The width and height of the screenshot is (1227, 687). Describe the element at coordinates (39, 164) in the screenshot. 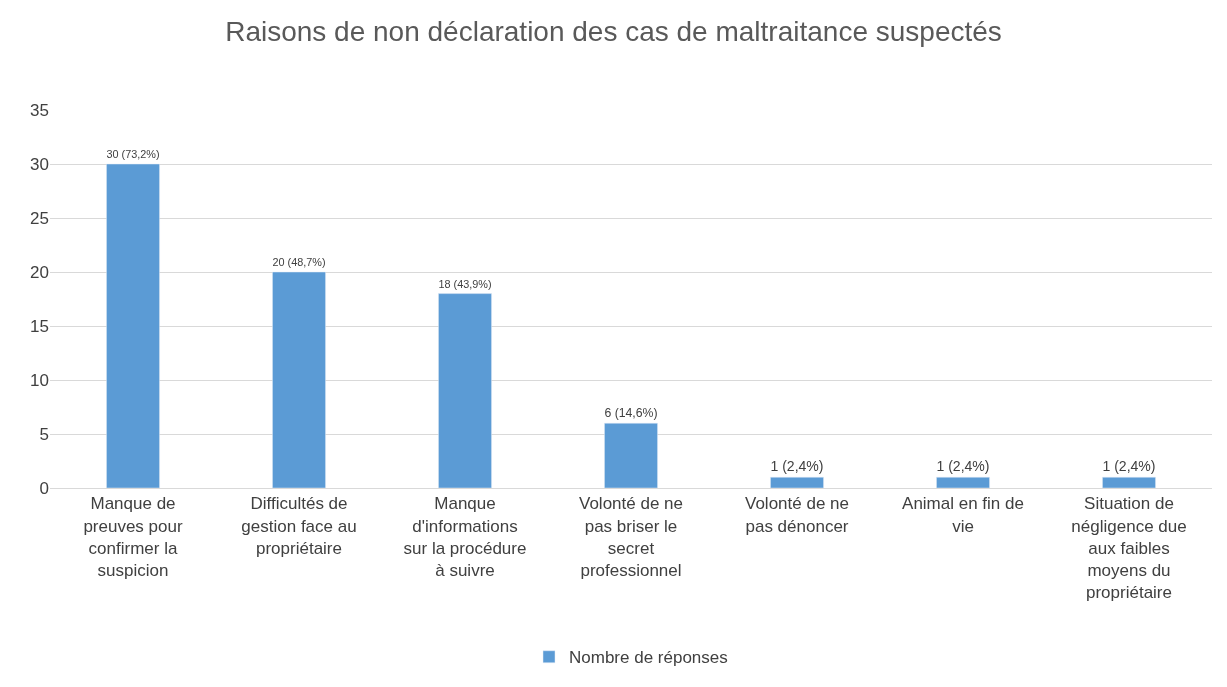

I see `y-tick-label: 30` at that location.